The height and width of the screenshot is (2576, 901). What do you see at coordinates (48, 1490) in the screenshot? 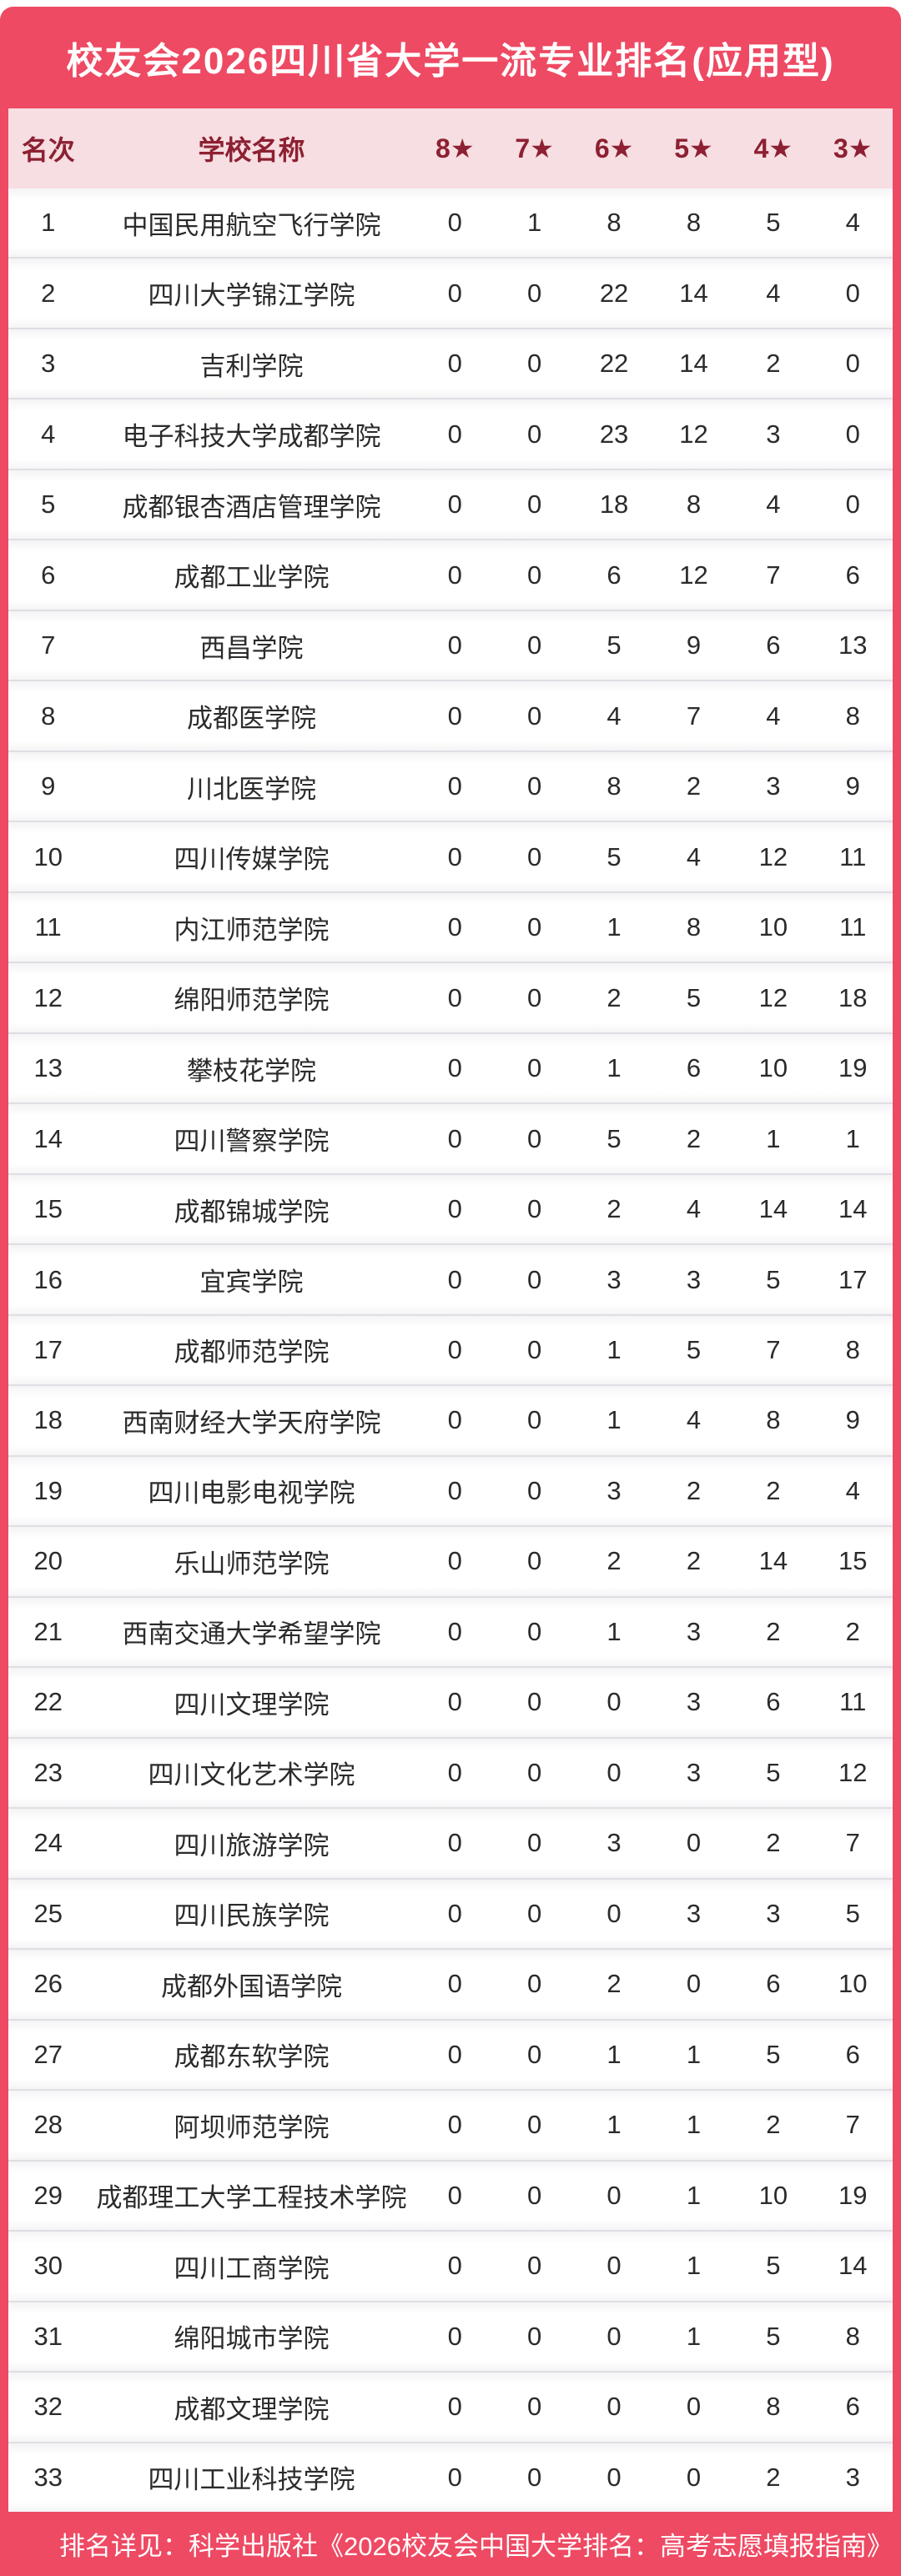
I see `rank-cell: 19` at bounding box center [48, 1490].